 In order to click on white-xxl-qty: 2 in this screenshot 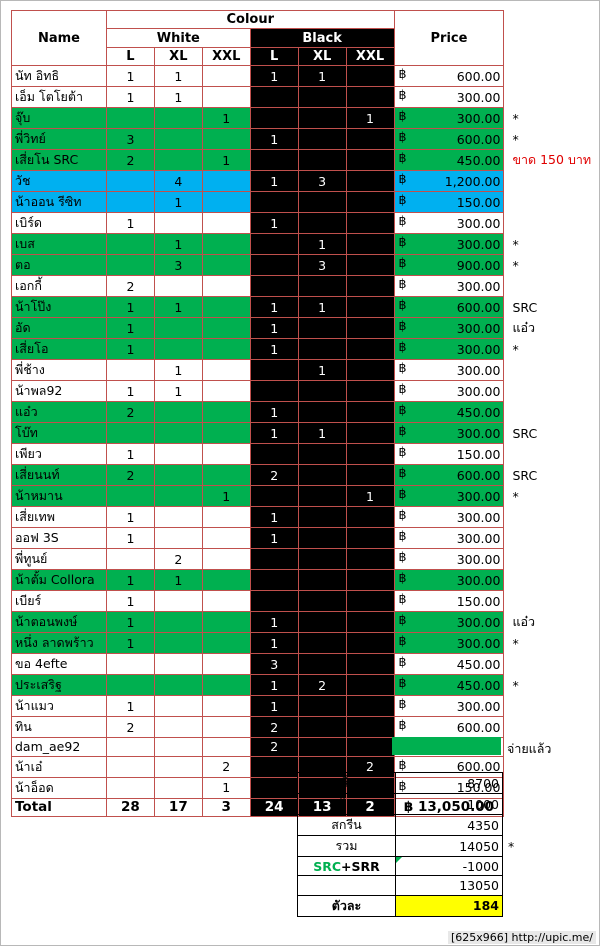, I will do `click(226, 766)`.